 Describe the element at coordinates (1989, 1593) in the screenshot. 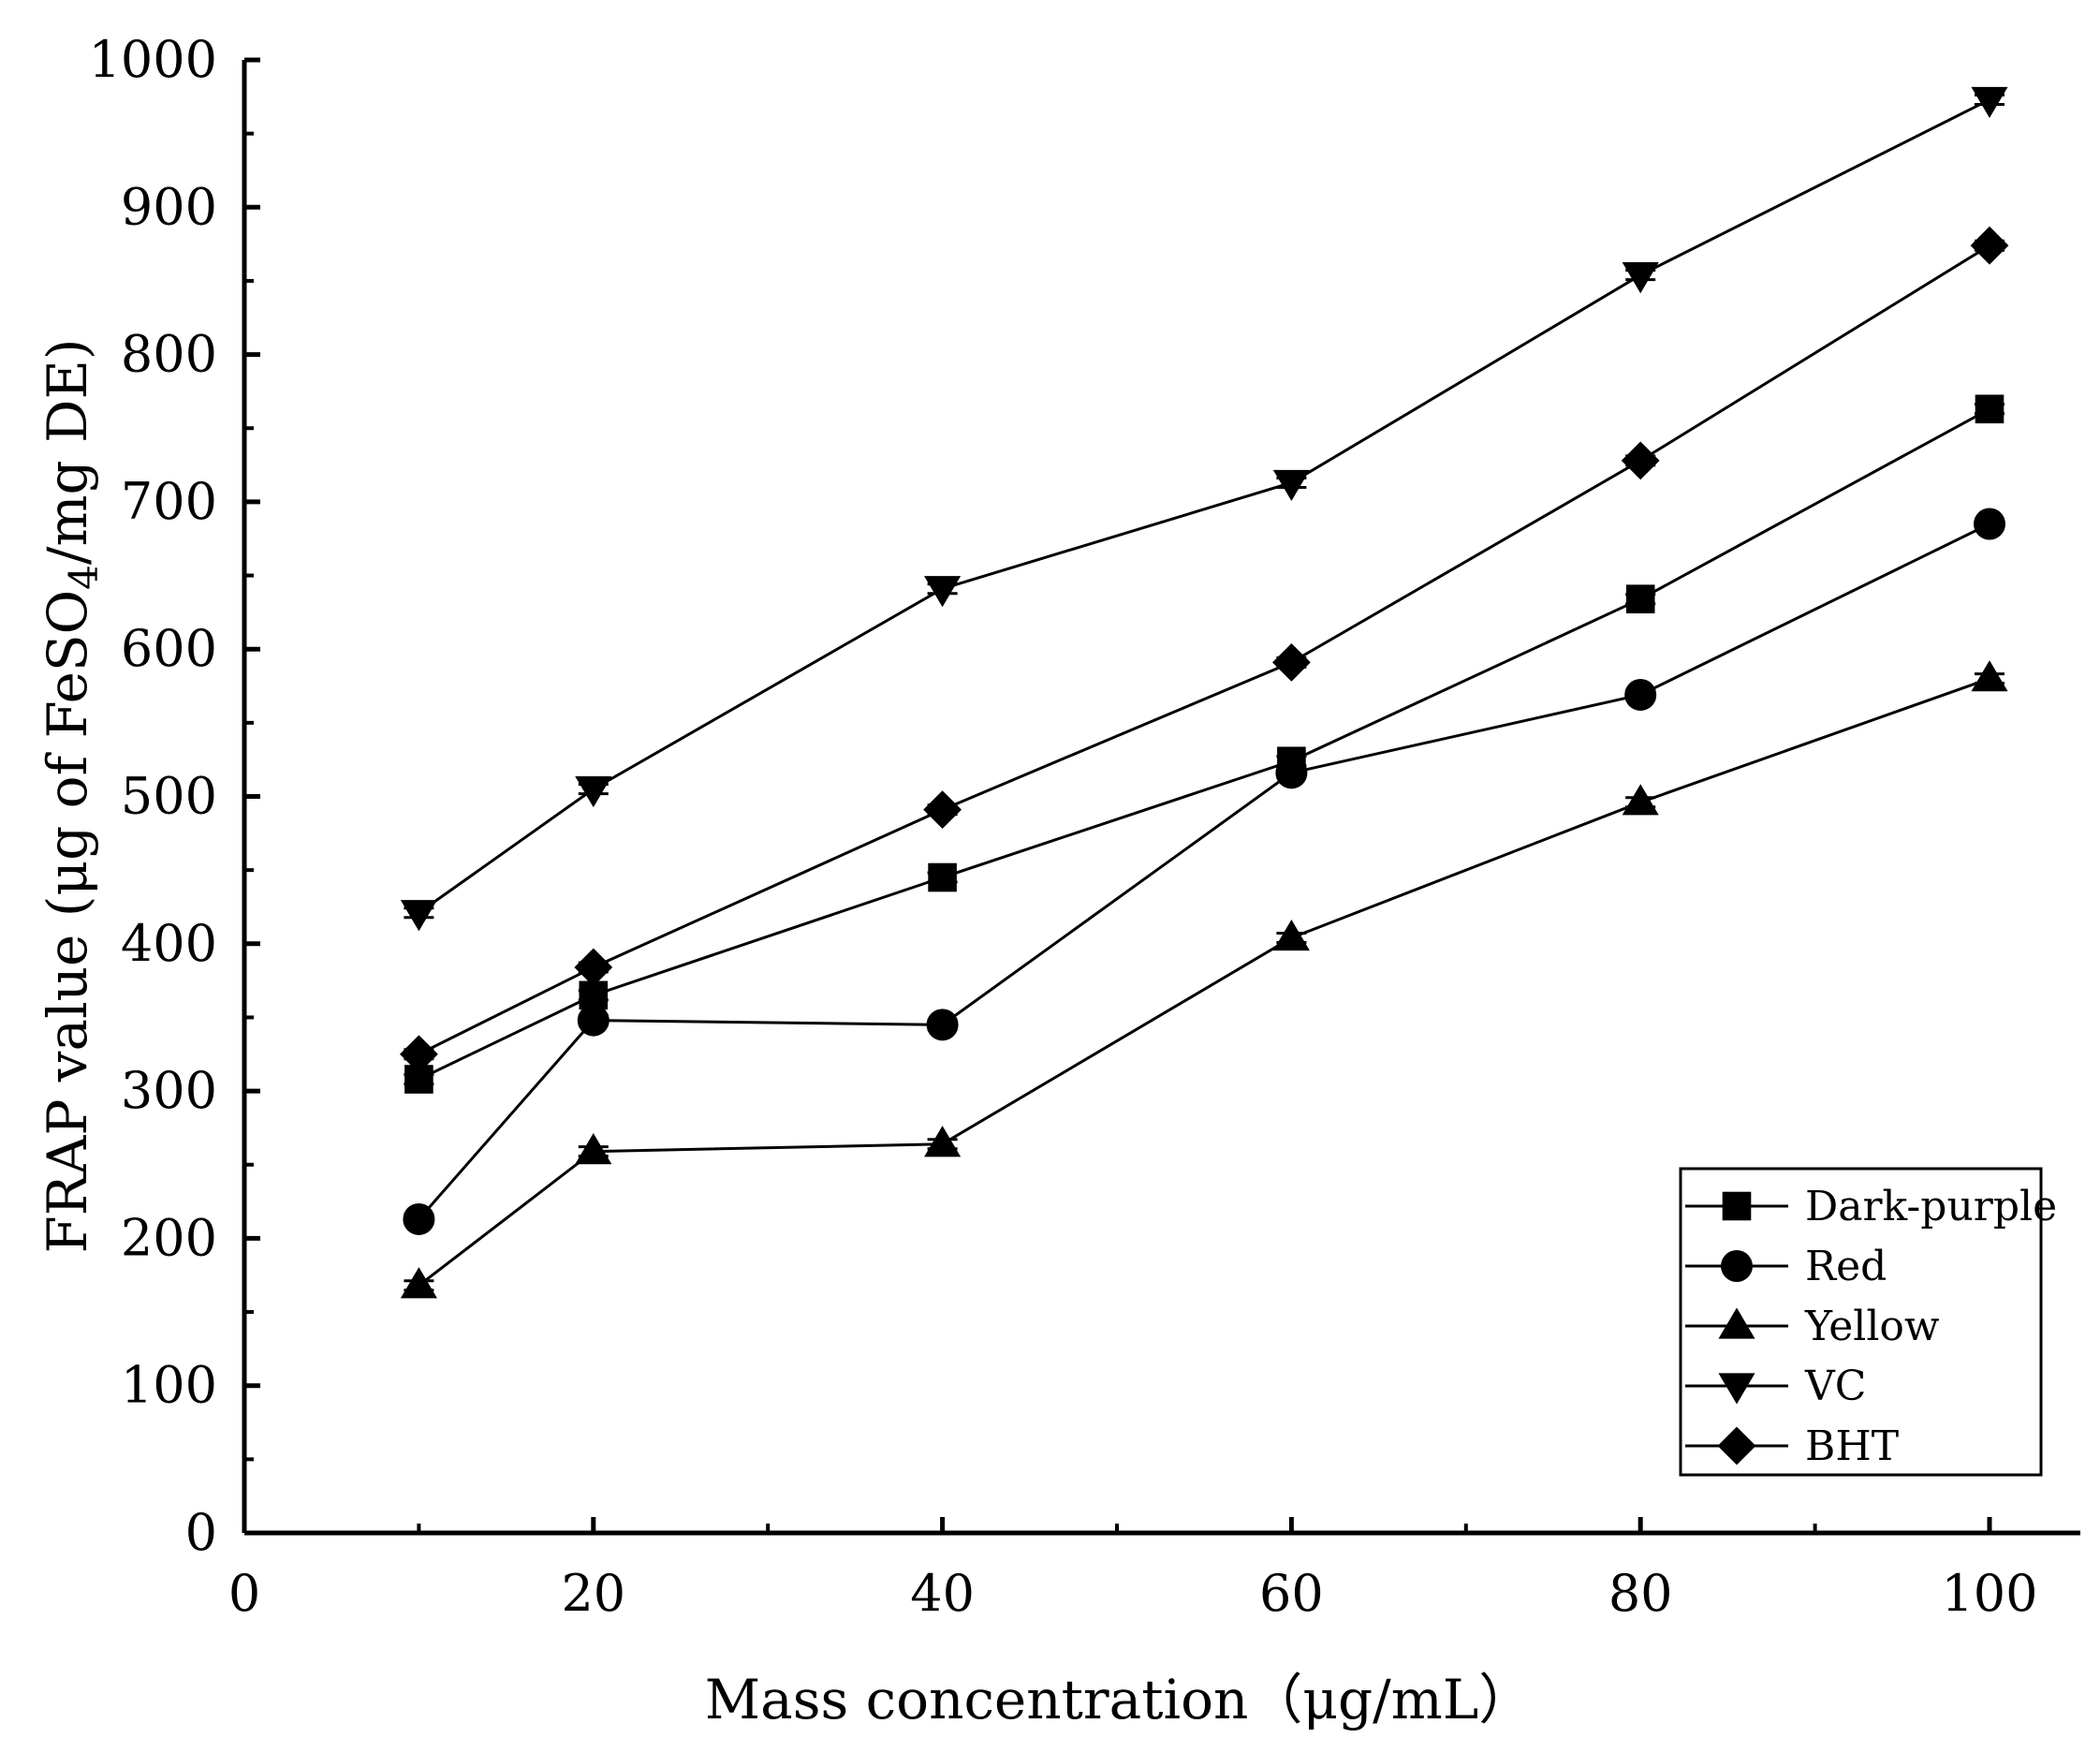

I see `x-tick-label: 100` at that location.